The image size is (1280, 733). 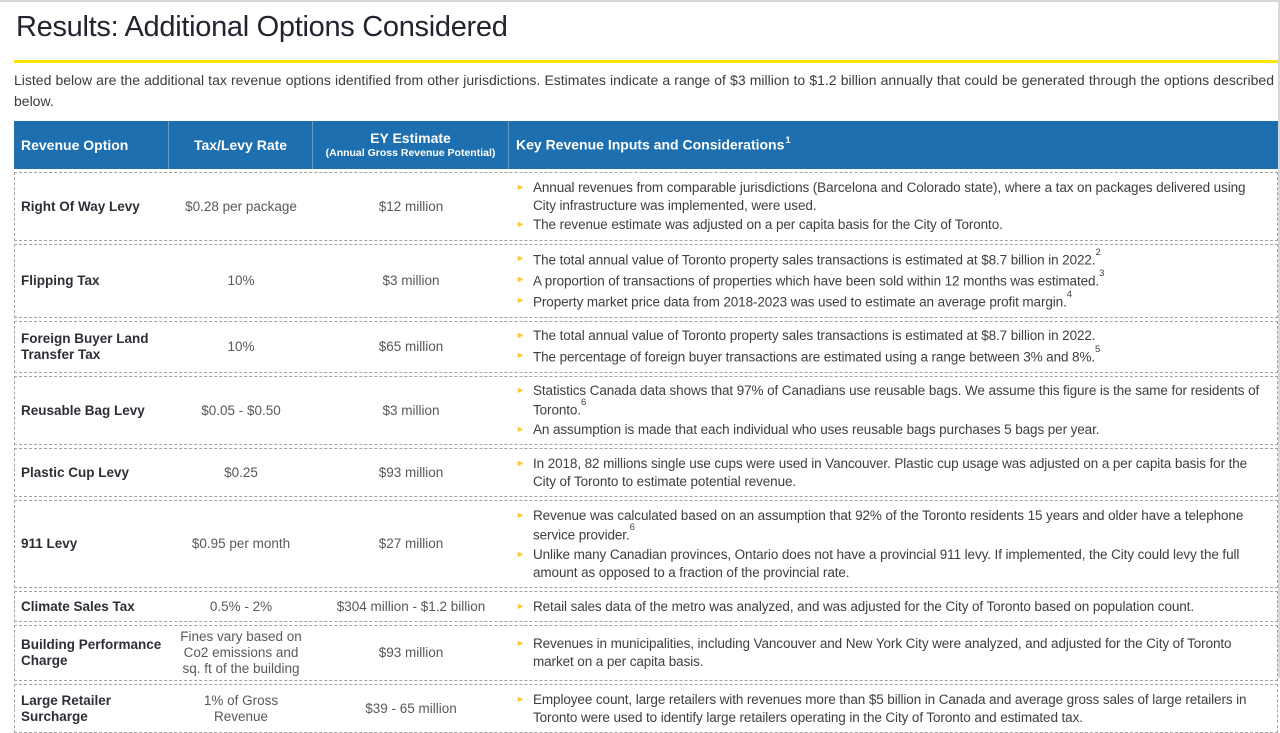 I want to click on footnote-sup: 2, so click(x=1098, y=253).